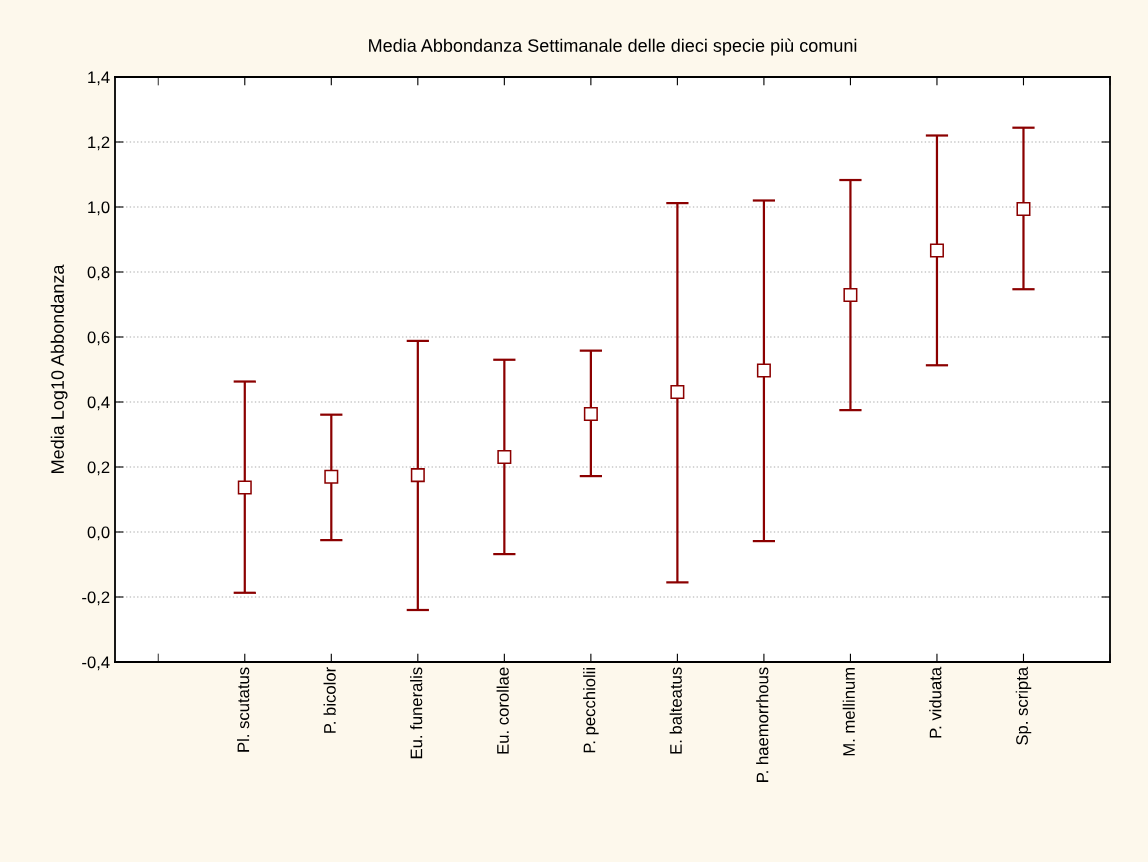 The width and height of the screenshot is (1148, 862). Describe the element at coordinates (591, 710) in the screenshot. I see `x-tick-label: P. pecchiolii` at that location.